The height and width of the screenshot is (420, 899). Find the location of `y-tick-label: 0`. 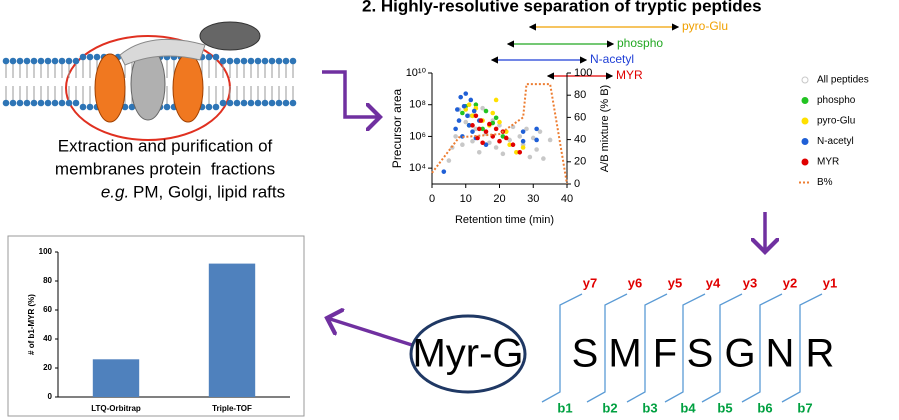

y-tick-label: 0 is located at coordinates (50, 396).